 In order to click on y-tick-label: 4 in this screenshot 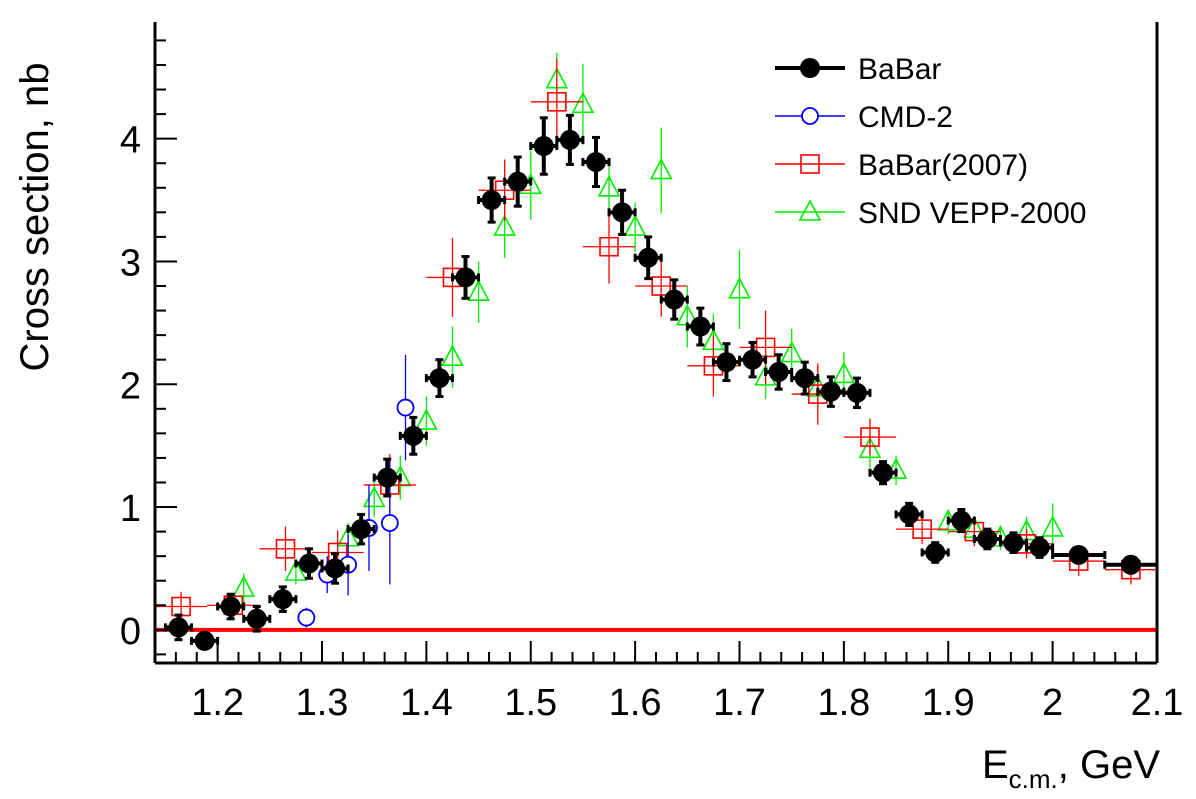, I will do `click(130, 141)`.